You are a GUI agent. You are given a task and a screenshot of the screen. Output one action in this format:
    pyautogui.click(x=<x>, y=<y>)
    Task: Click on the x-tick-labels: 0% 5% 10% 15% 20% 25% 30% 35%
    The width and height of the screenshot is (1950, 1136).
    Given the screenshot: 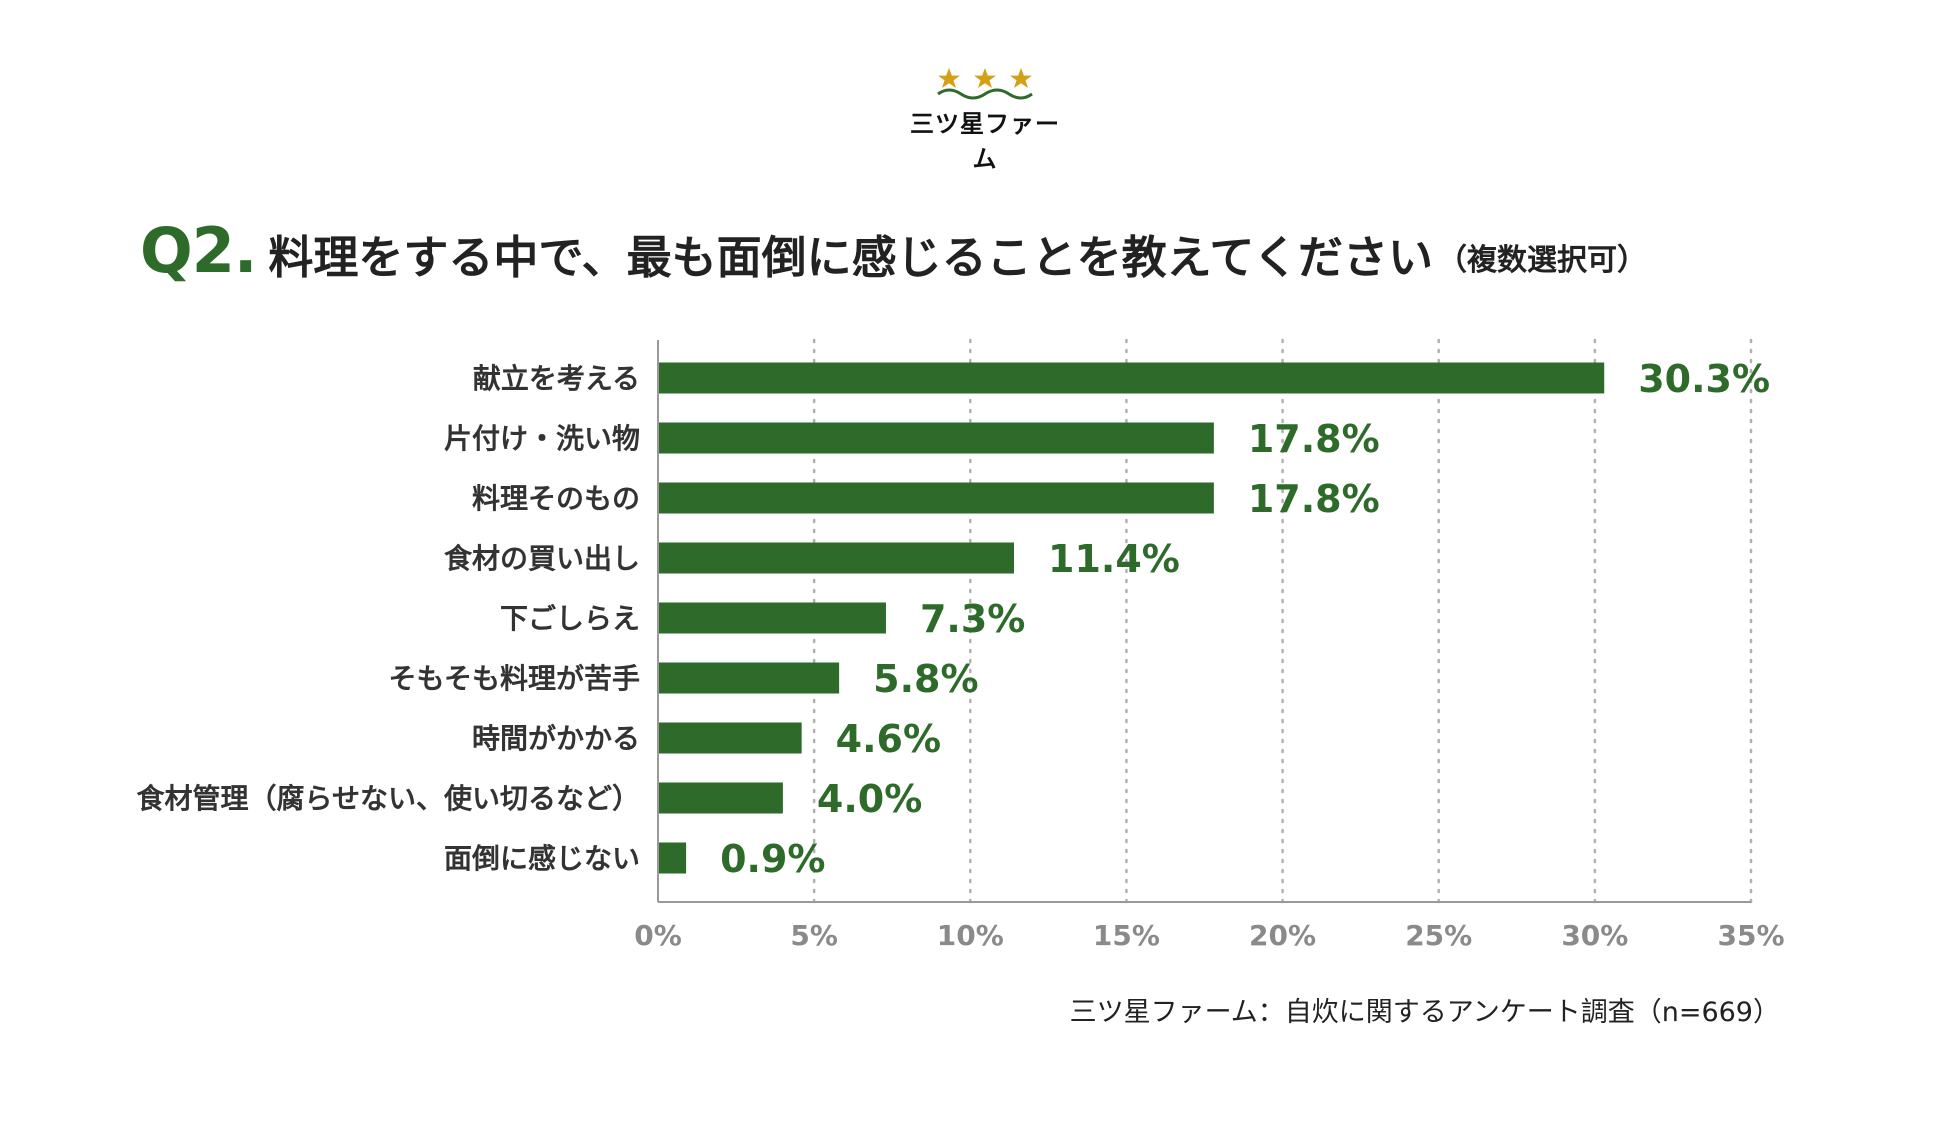 What is the action you would take?
    pyautogui.click(x=1209, y=935)
    